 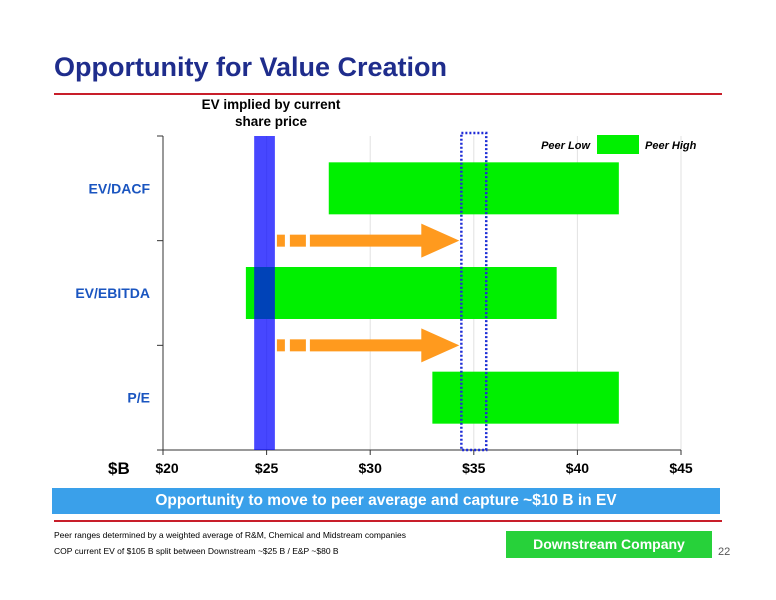 What do you see at coordinates (566, 146) in the screenshot?
I see `legend-low-label: Peer Low` at bounding box center [566, 146].